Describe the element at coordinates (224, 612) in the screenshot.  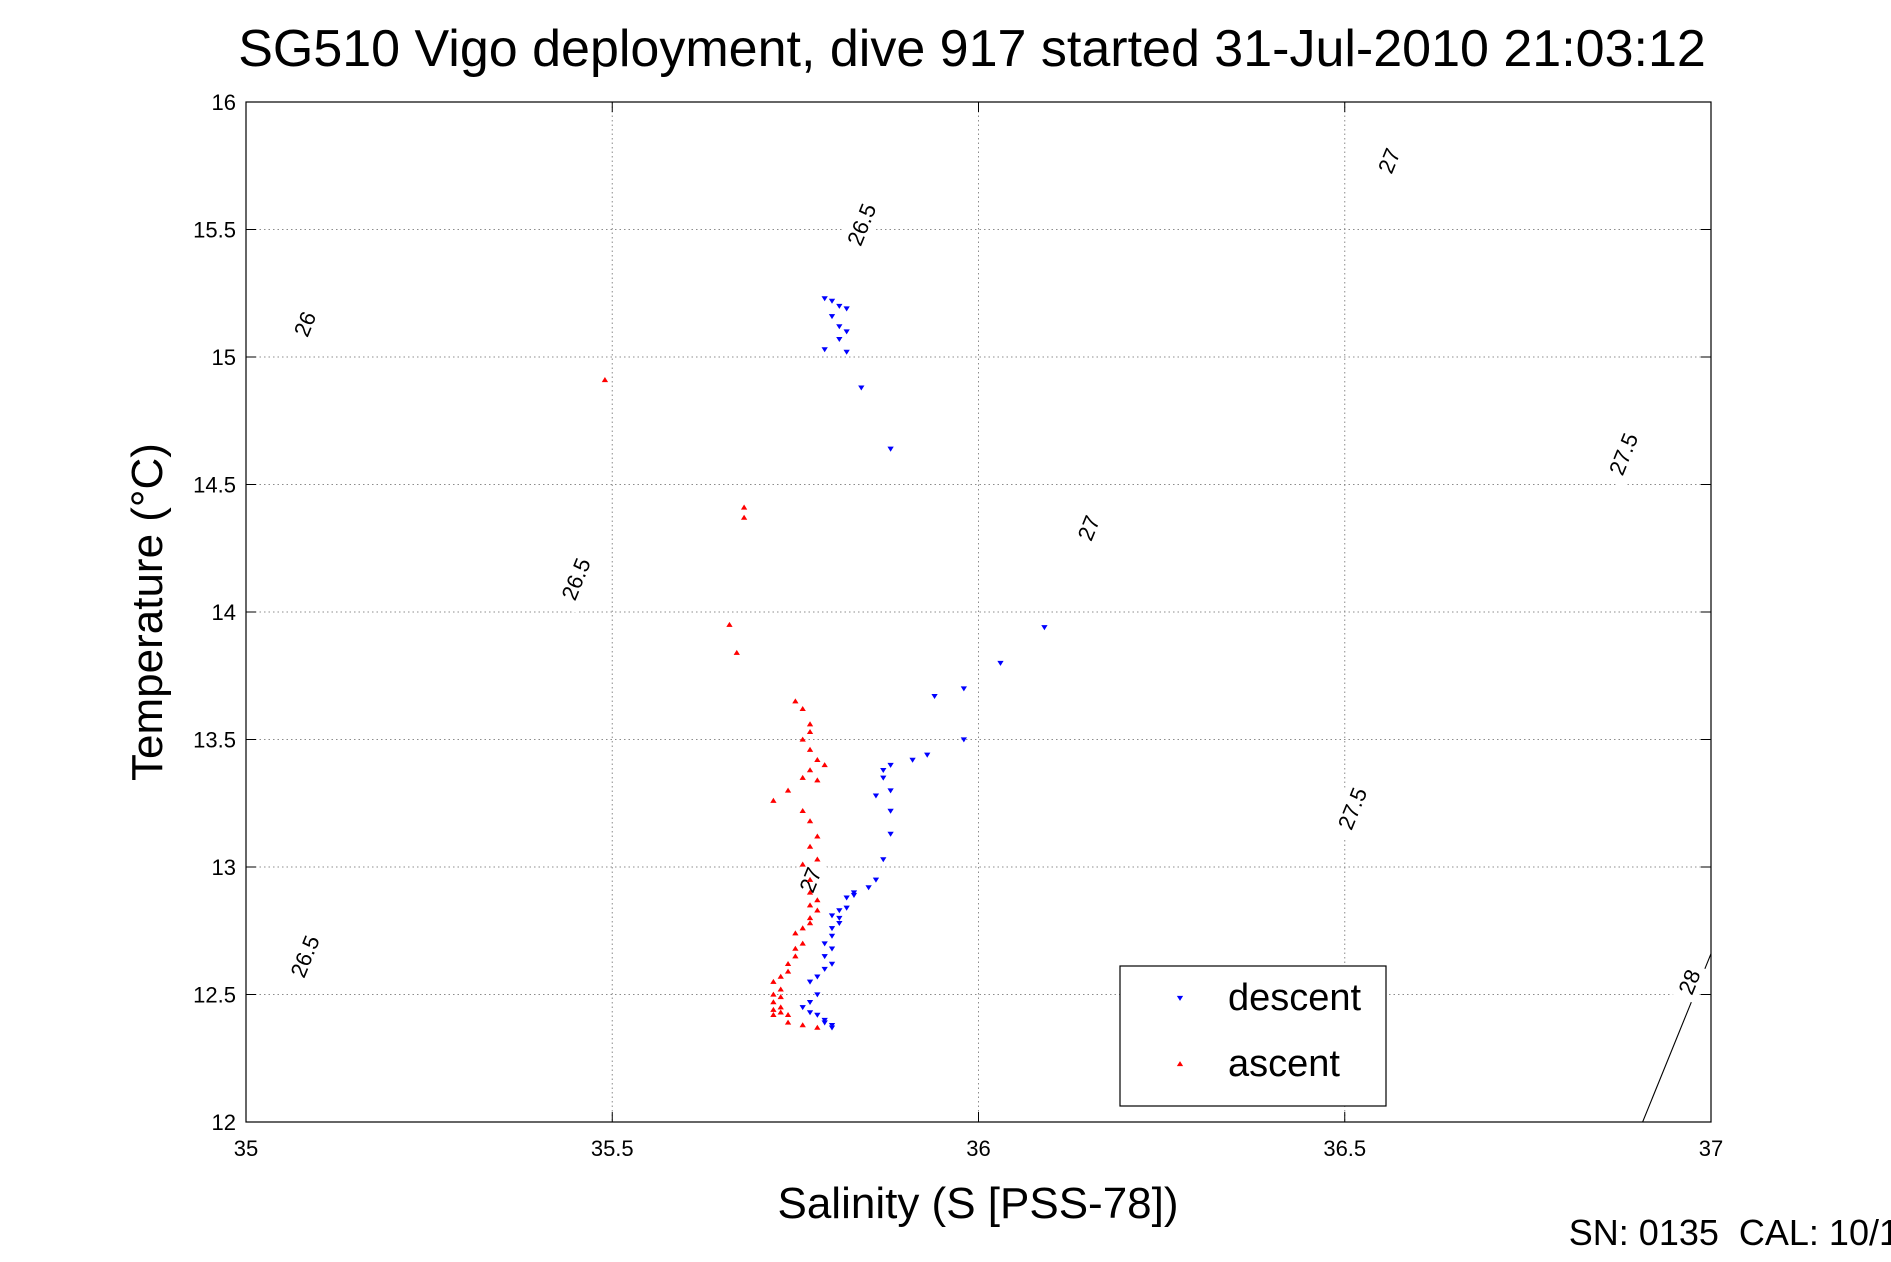
I see `y-tick-label: 14` at that location.